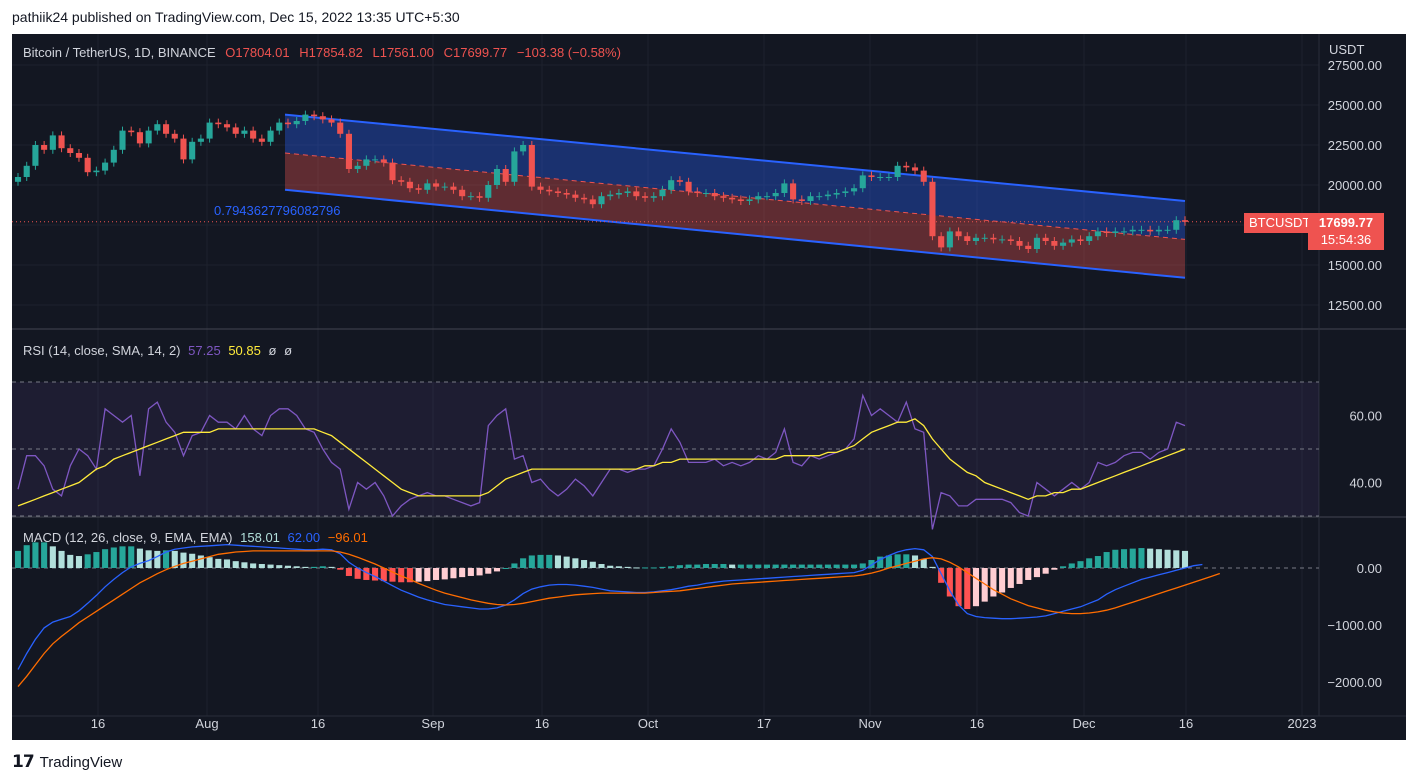 Image resolution: width=1418 pixels, height=783 pixels. Describe the element at coordinates (102, 350) in the screenshot. I see `rsi-title: RSI (14, close, SMA, 14, 2)` at that location.